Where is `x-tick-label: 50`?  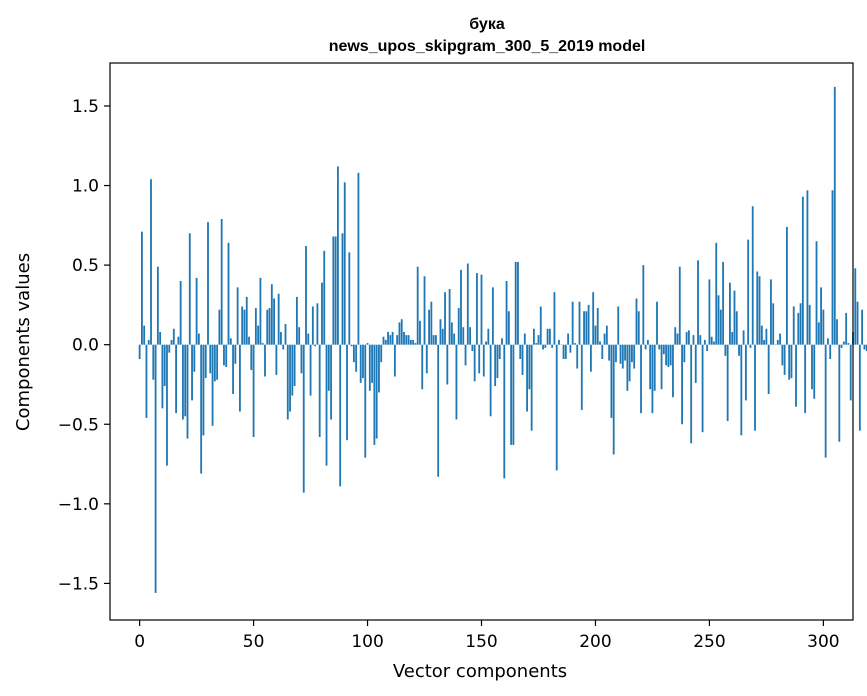
x-tick-label: 50 is located at coordinates (254, 642).